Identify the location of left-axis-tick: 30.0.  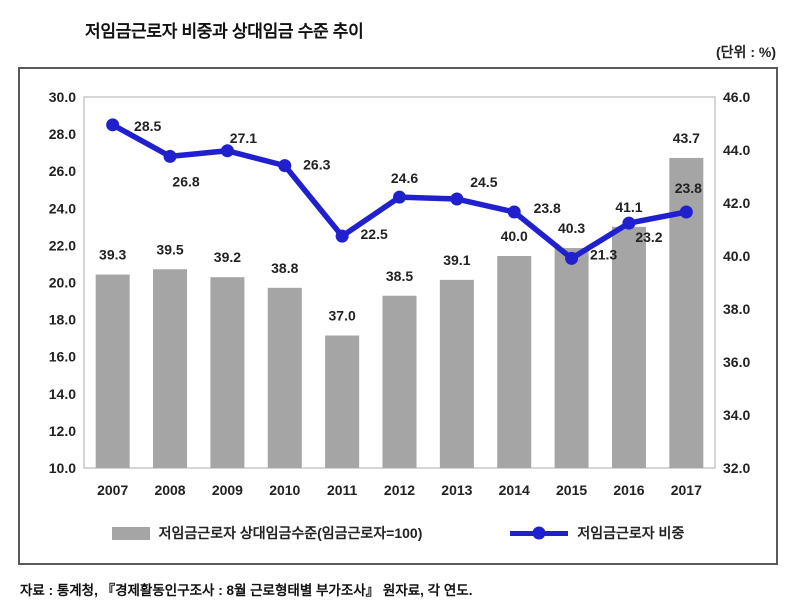
(62, 97).